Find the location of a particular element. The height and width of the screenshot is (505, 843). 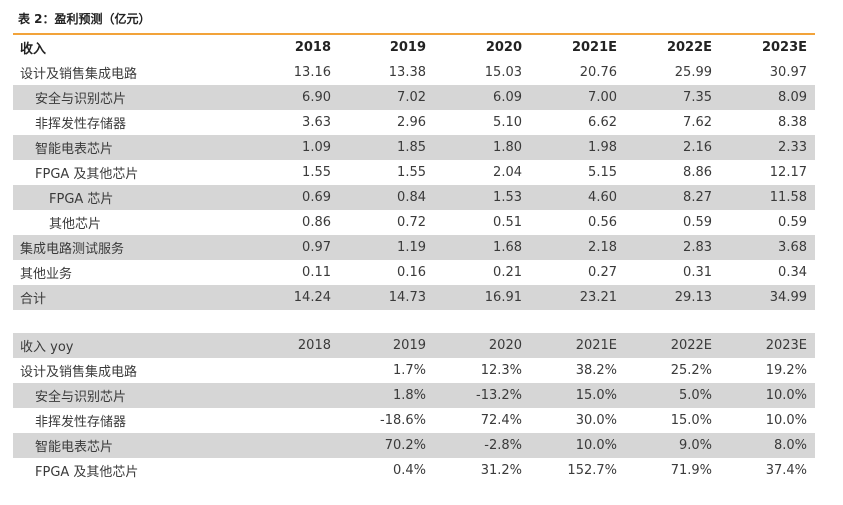

table-cell: 0.86 is located at coordinates (316, 222).